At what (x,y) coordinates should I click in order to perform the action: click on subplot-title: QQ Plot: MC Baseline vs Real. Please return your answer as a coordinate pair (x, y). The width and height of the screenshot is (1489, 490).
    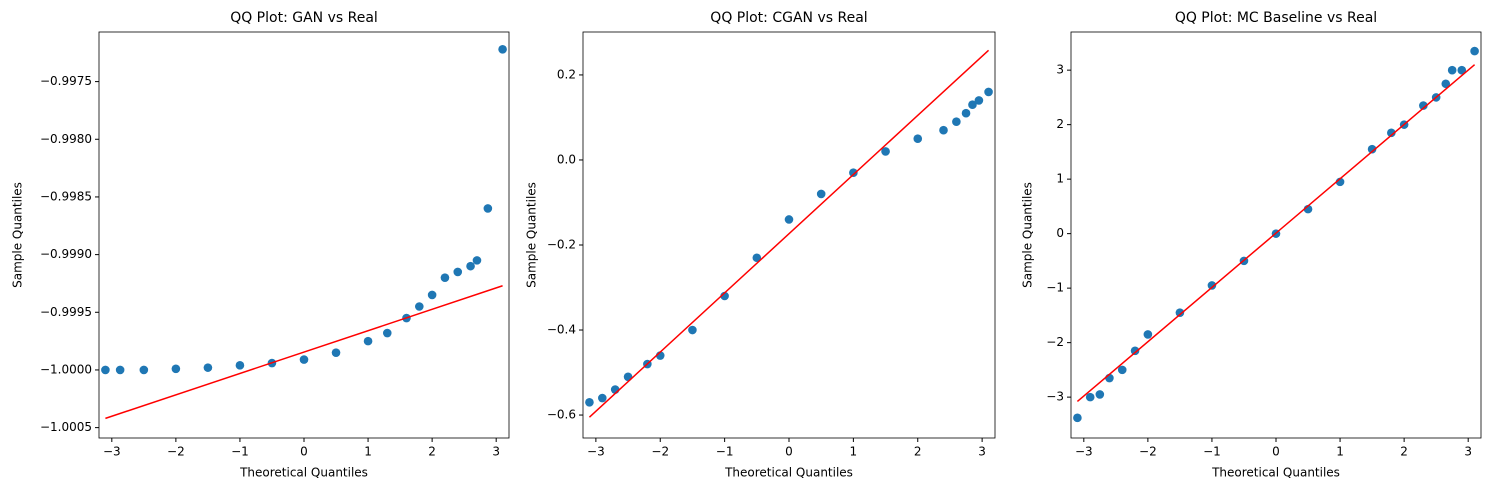
    Looking at the image, I should click on (1276, 18).